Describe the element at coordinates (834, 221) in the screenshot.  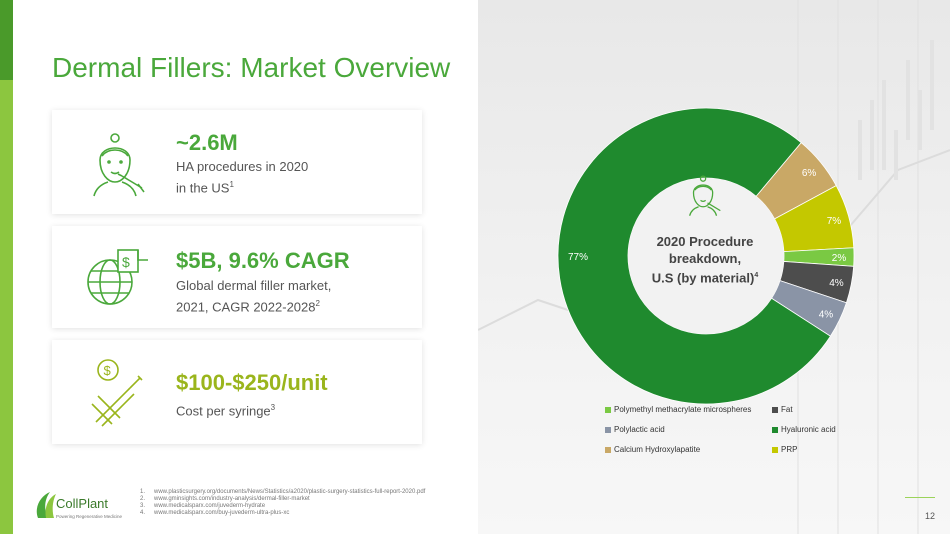
I see `donut-slice-label: 7%` at that location.